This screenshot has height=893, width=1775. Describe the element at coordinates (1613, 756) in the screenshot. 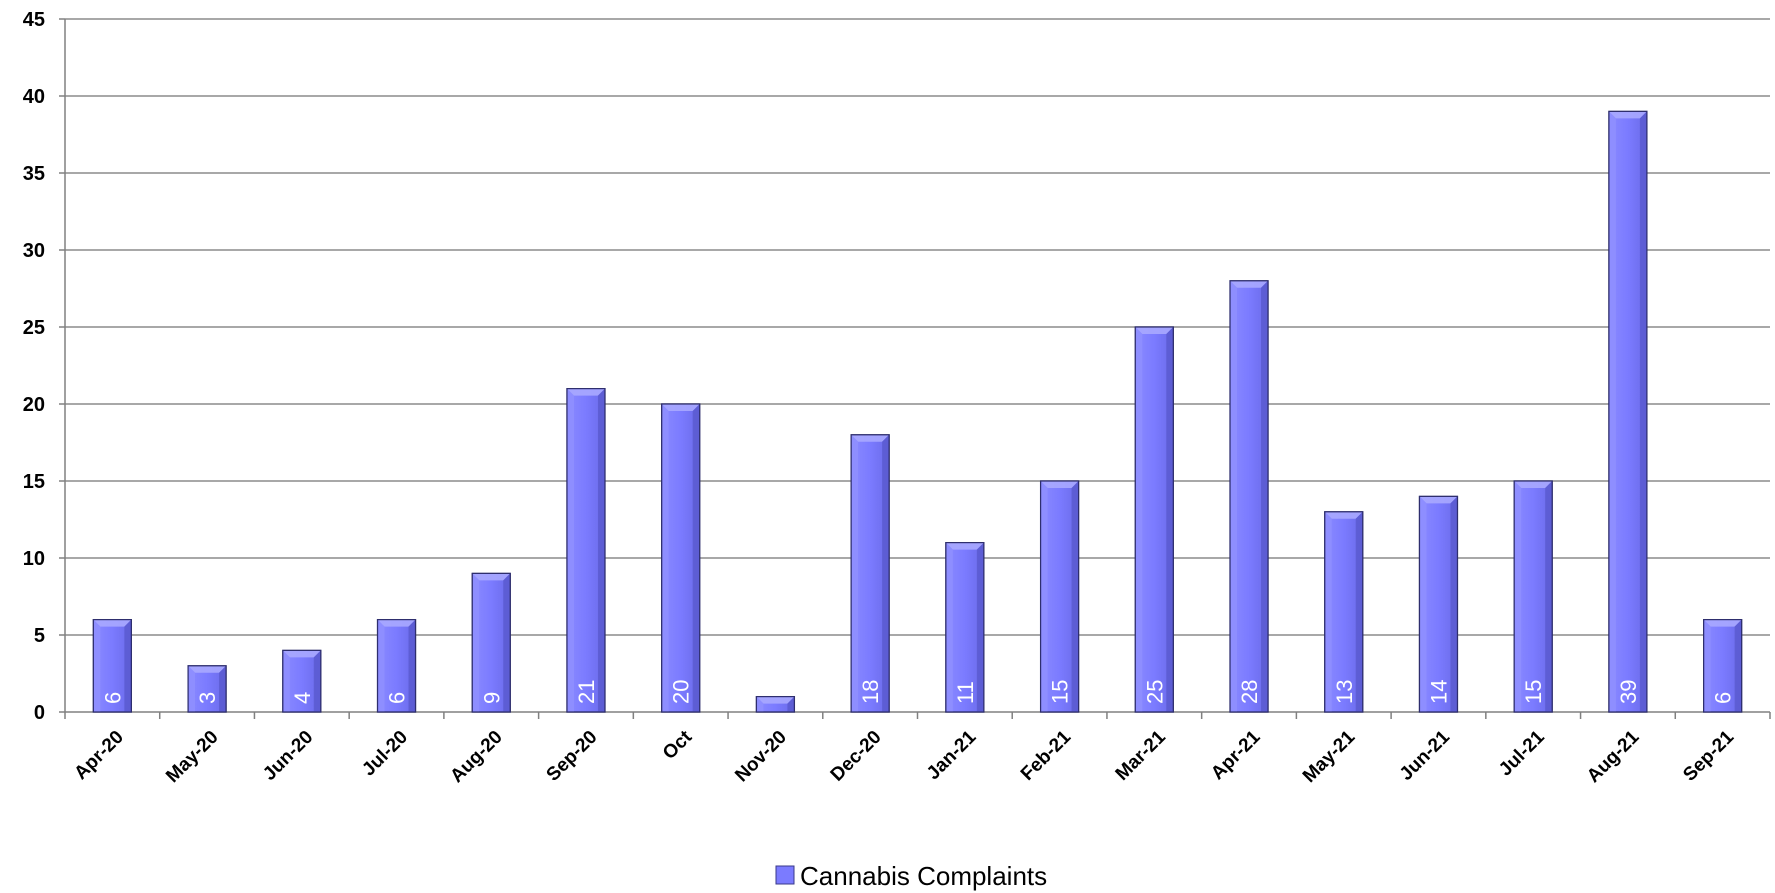

I see `x-tick-label: Aug-21` at that location.